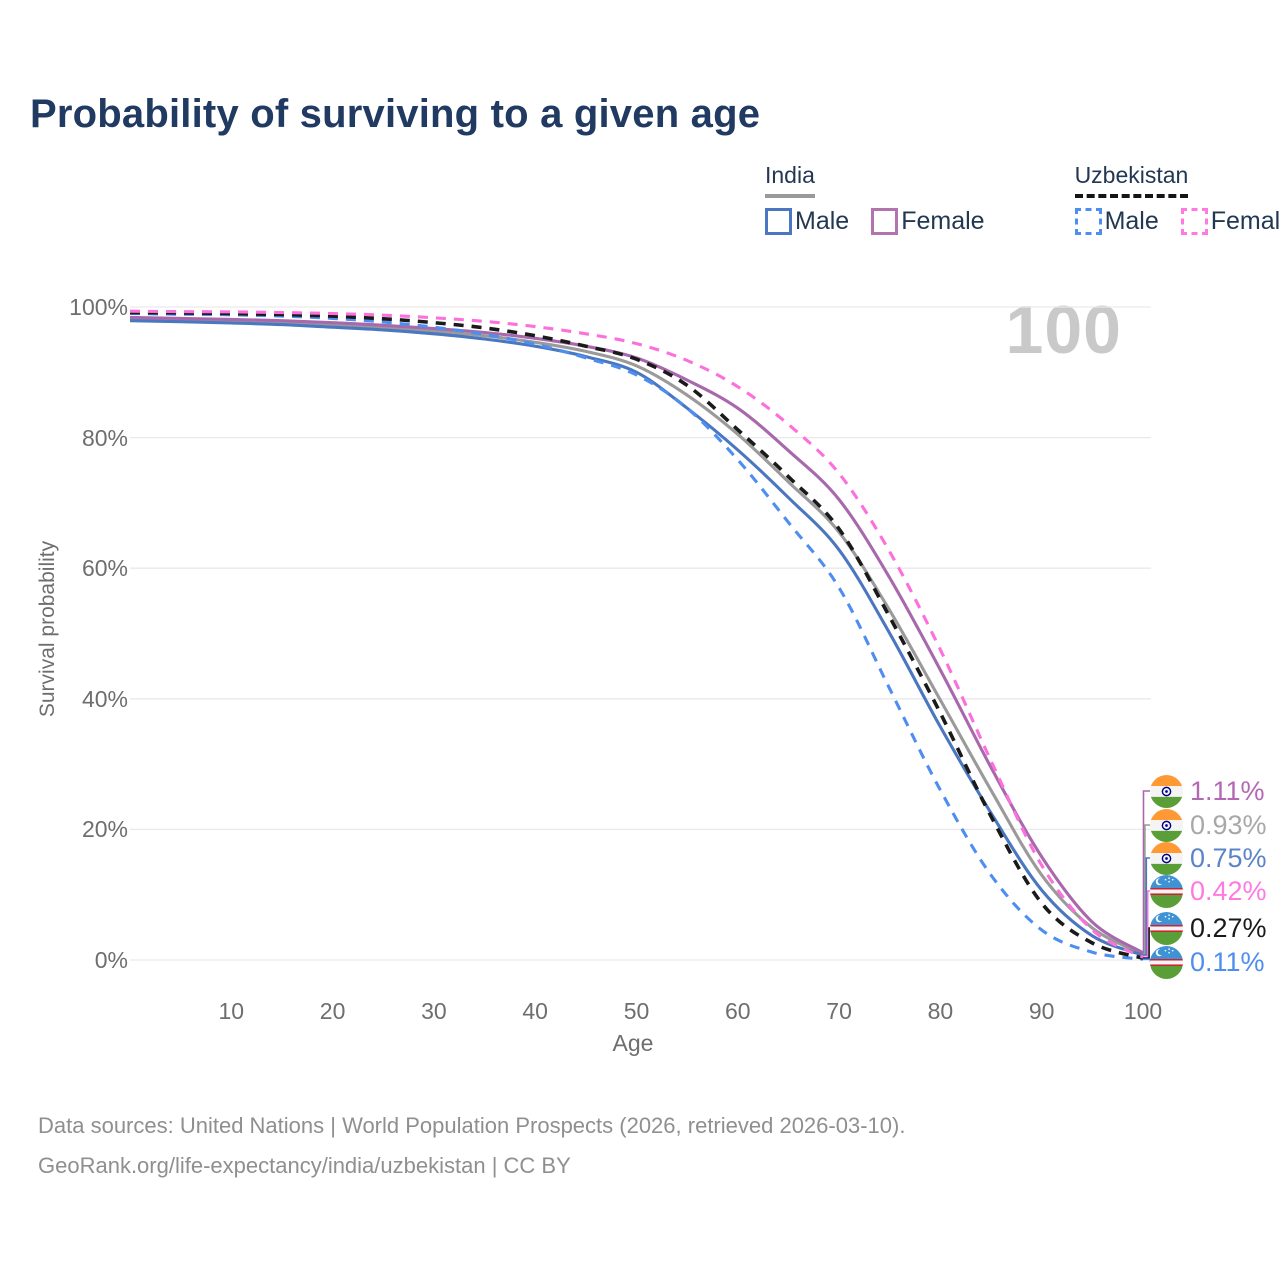 Image resolution: width=1280 pixels, height=1280 pixels. What do you see at coordinates (1228, 890) in the screenshot?
I see `end-label-value: 0.42%` at bounding box center [1228, 890].